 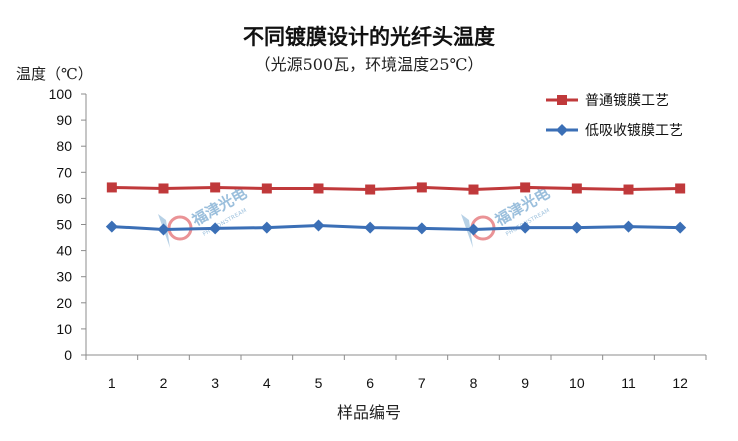 I want to click on x-tick-label: 6, so click(x=370, y=383).